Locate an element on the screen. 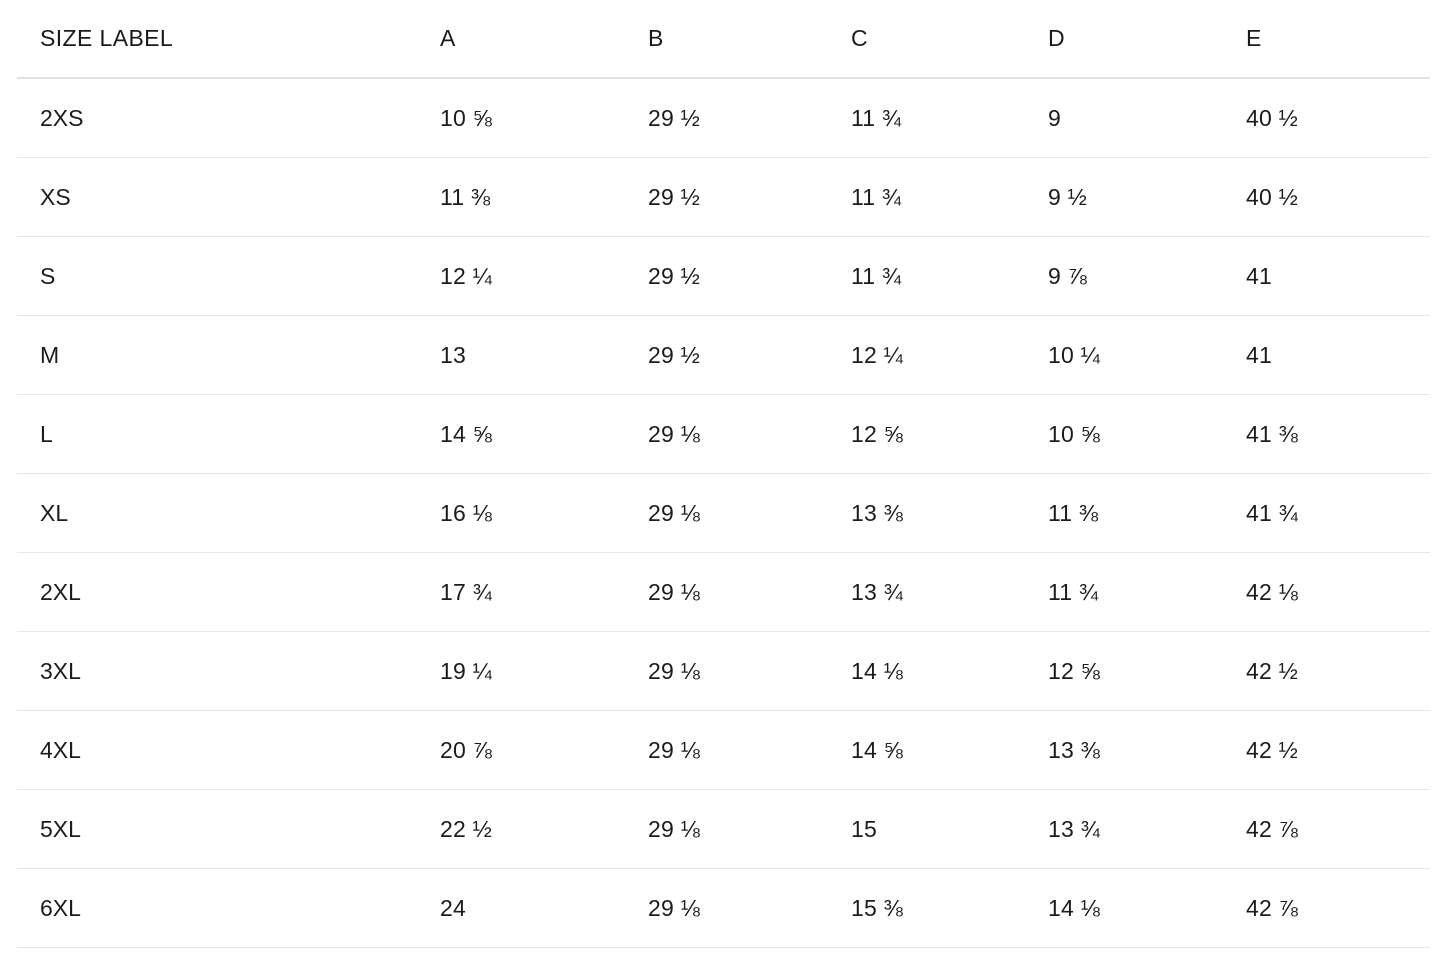  measurement-cell: 22 ½ is located at coordinates (544, 829).